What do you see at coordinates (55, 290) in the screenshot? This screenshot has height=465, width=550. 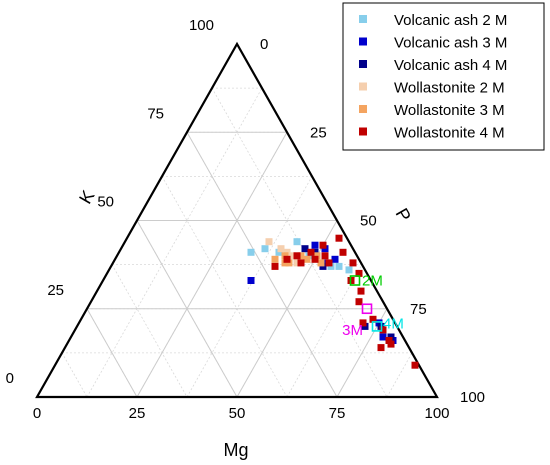 I see `tick-label-k: 25` at bounding box center [55, 290].